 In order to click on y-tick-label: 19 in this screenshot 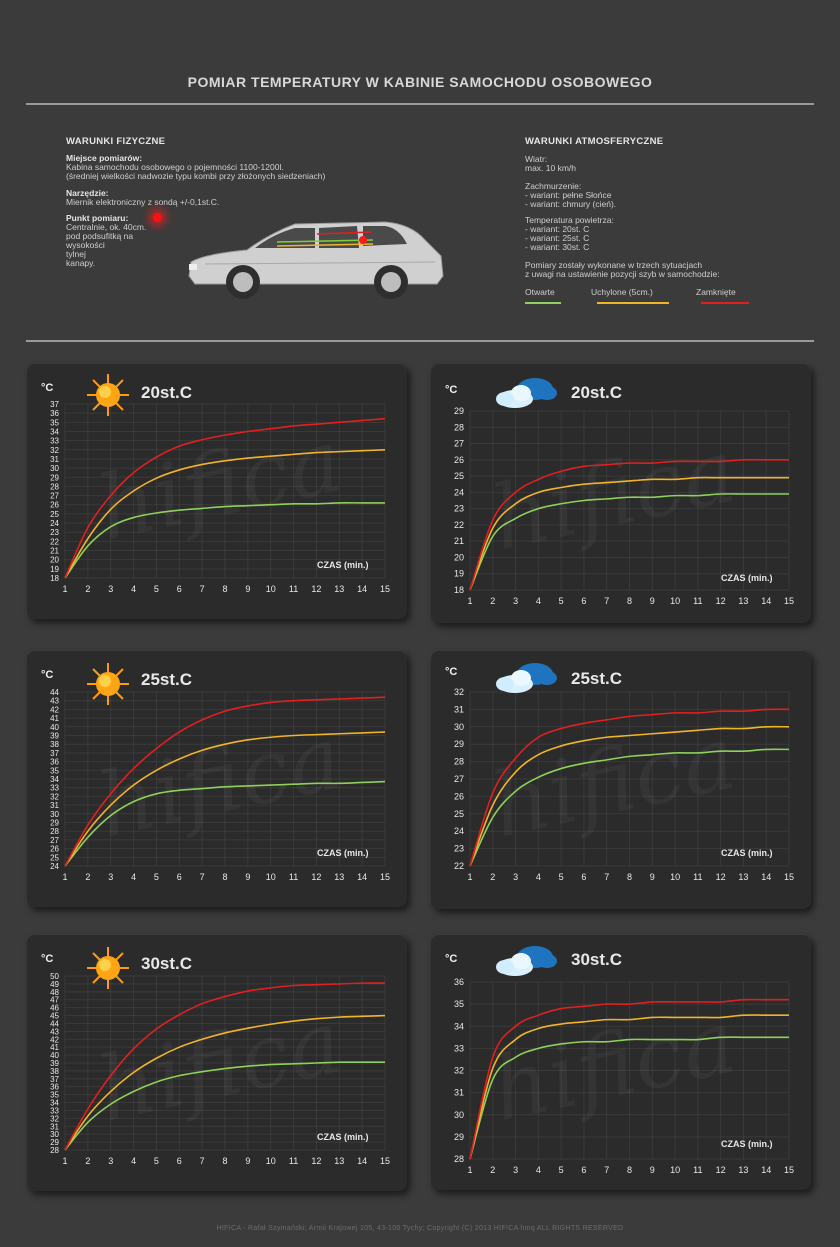, I will do `click(54, 569)`.